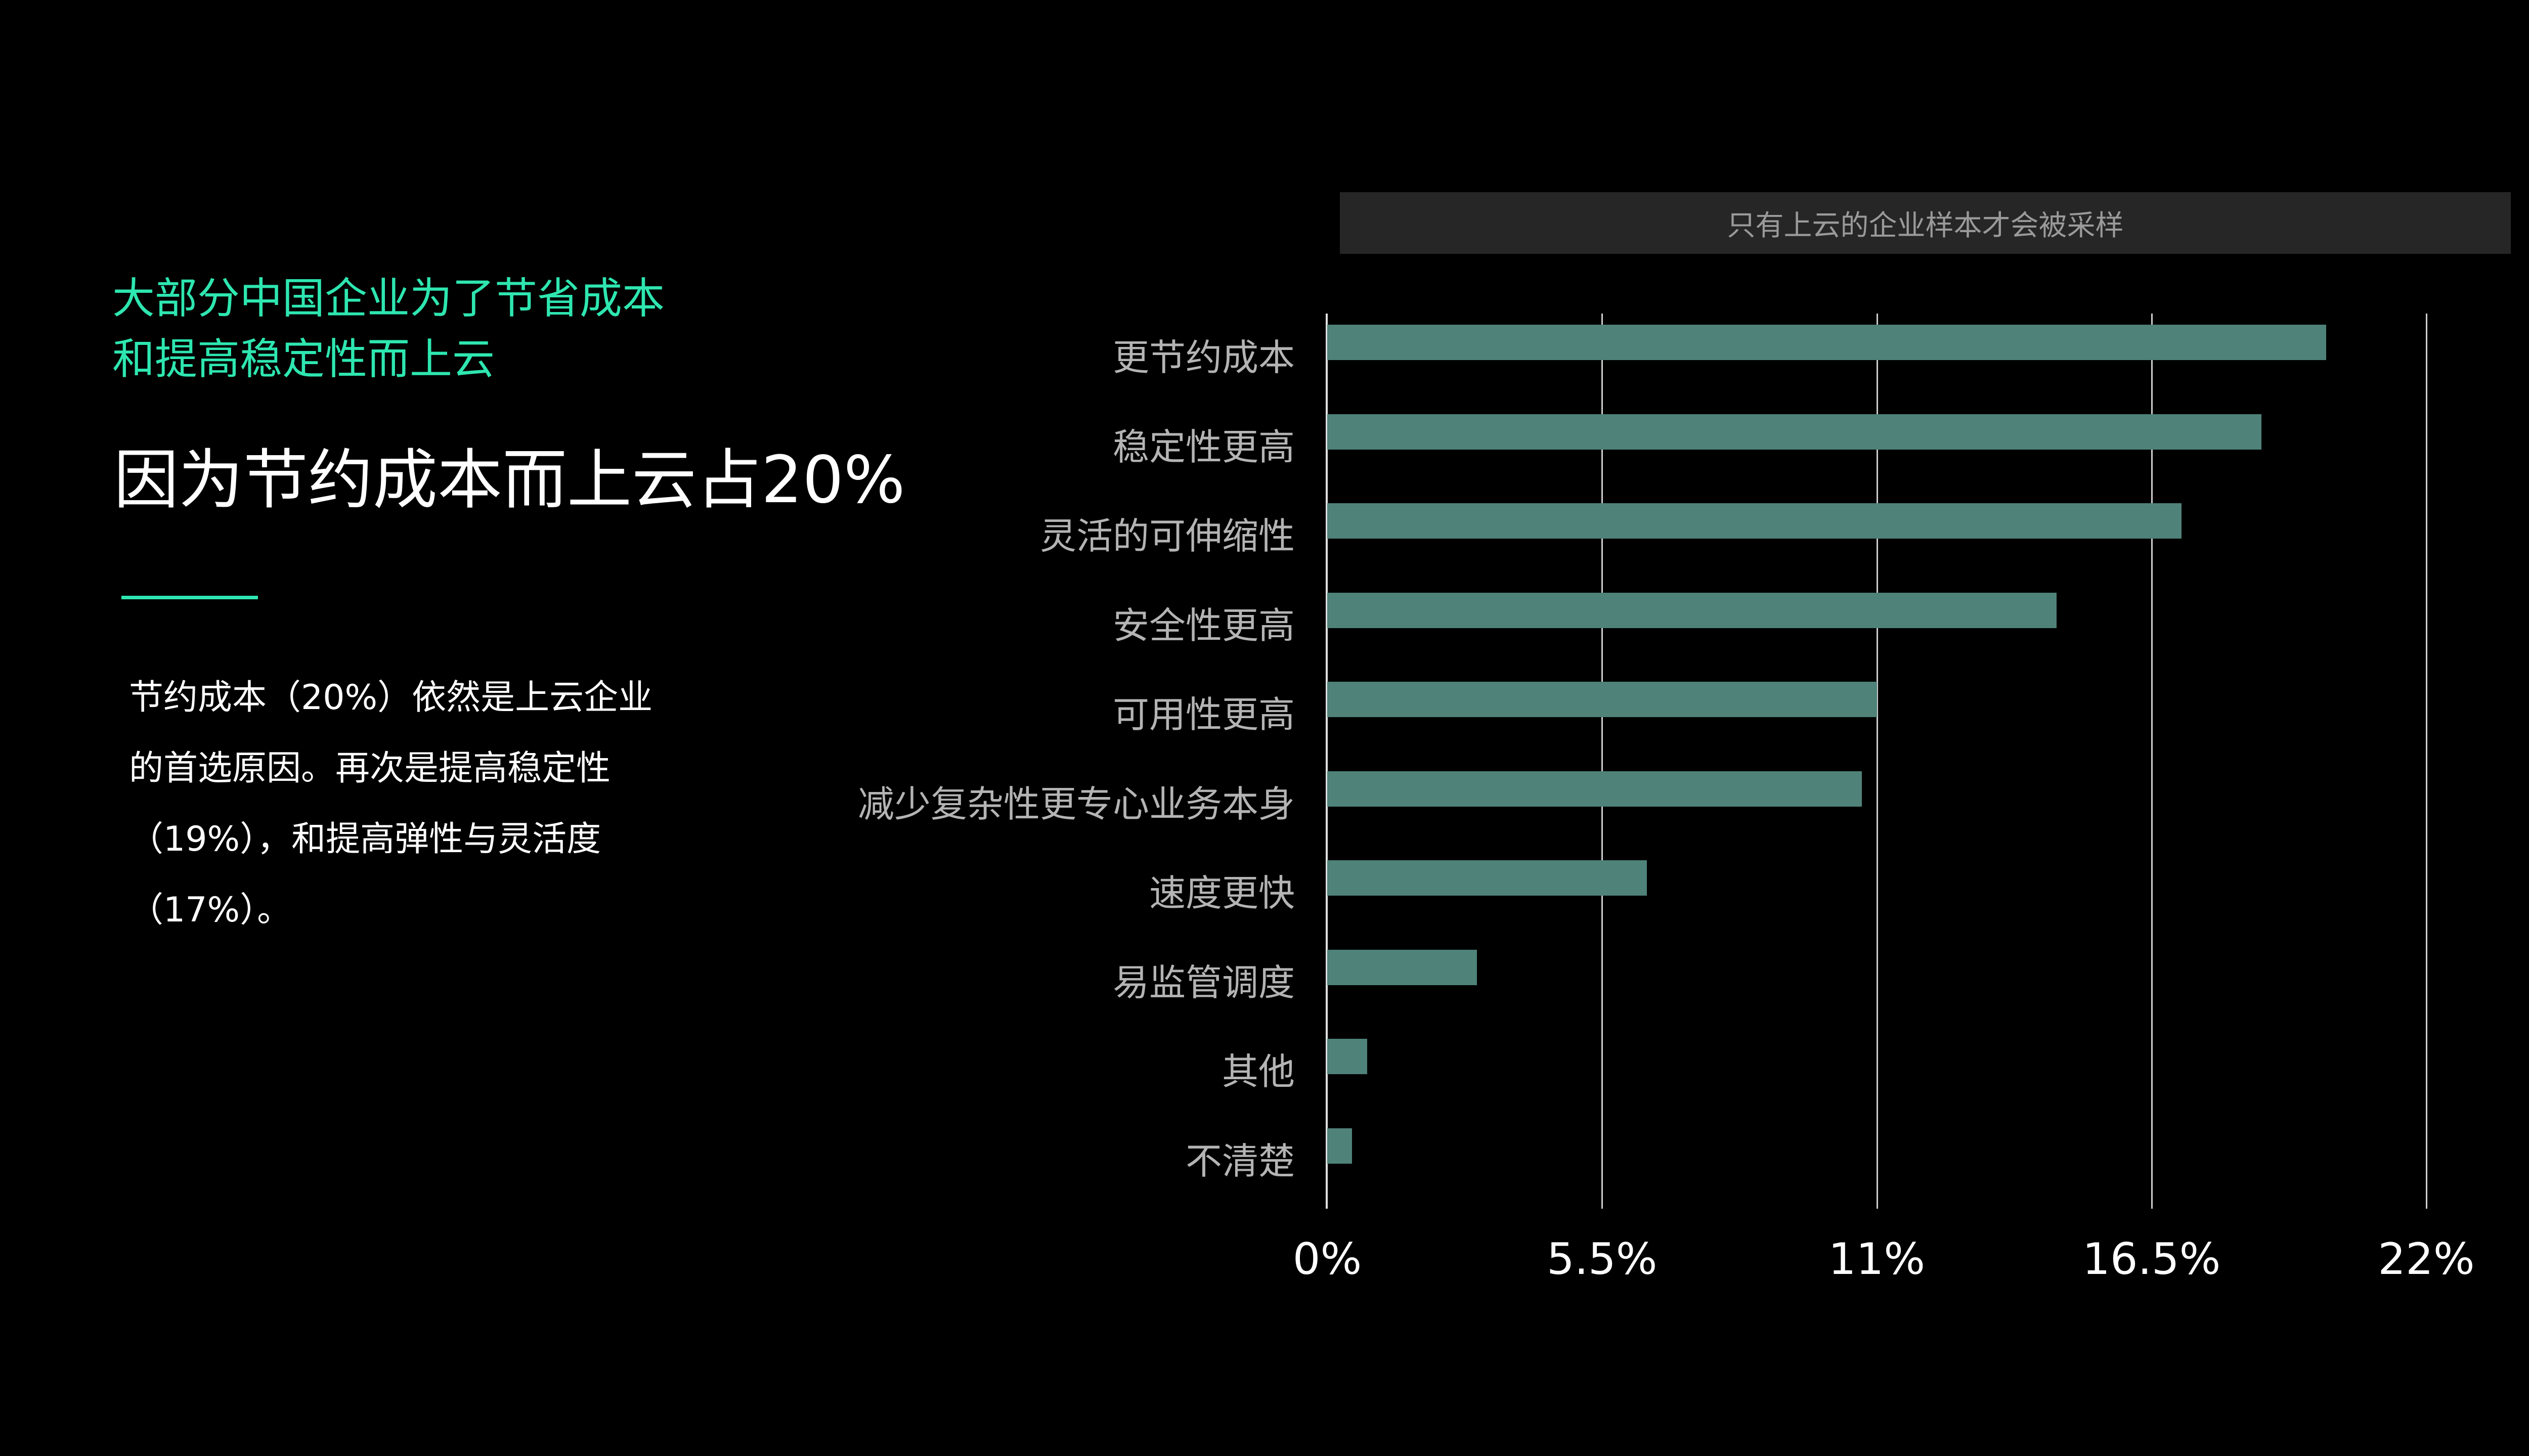 Image resolution: width=2529 pixels, height=1456 pixels. Describe the element at coordinates (1076, 804) in the screenshot. I see `category-label: 减少复杂性更专心业务本身` at that location.